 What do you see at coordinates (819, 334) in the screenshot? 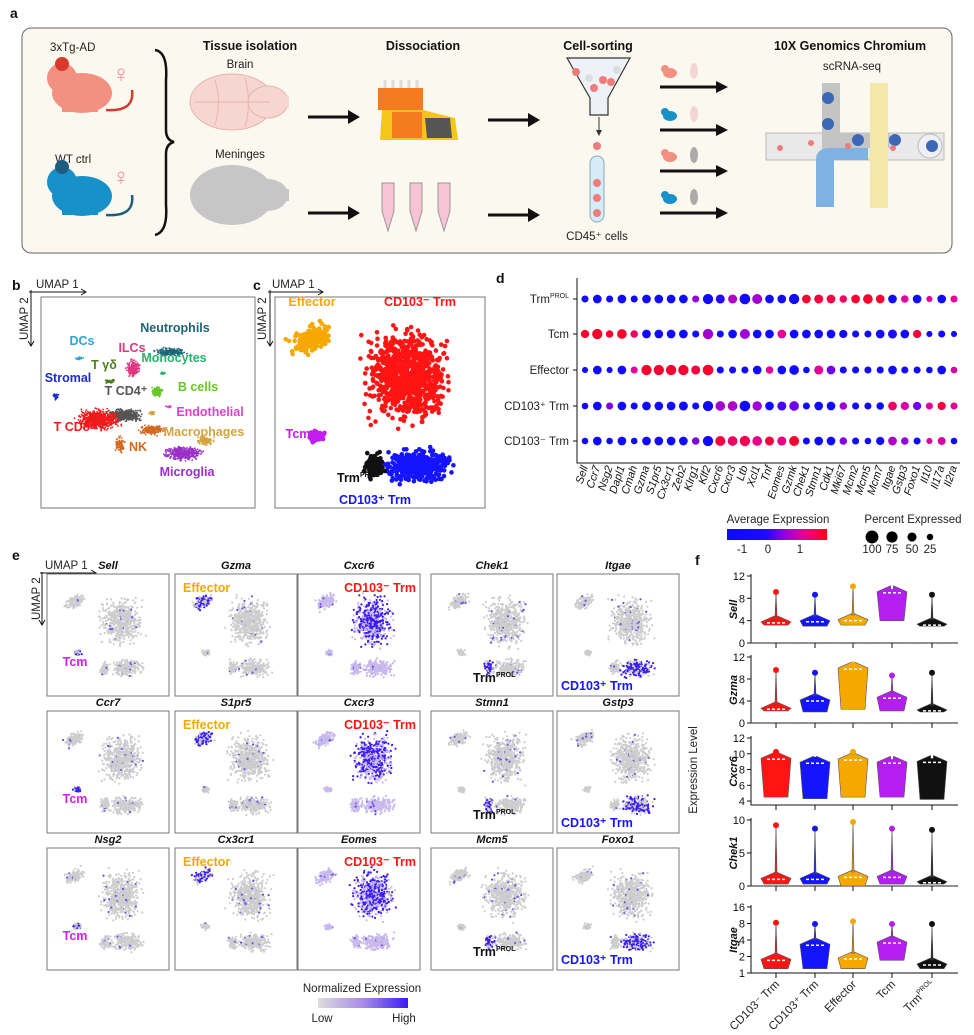
I see `dot-stmn1` at bounding box center [819, 334].